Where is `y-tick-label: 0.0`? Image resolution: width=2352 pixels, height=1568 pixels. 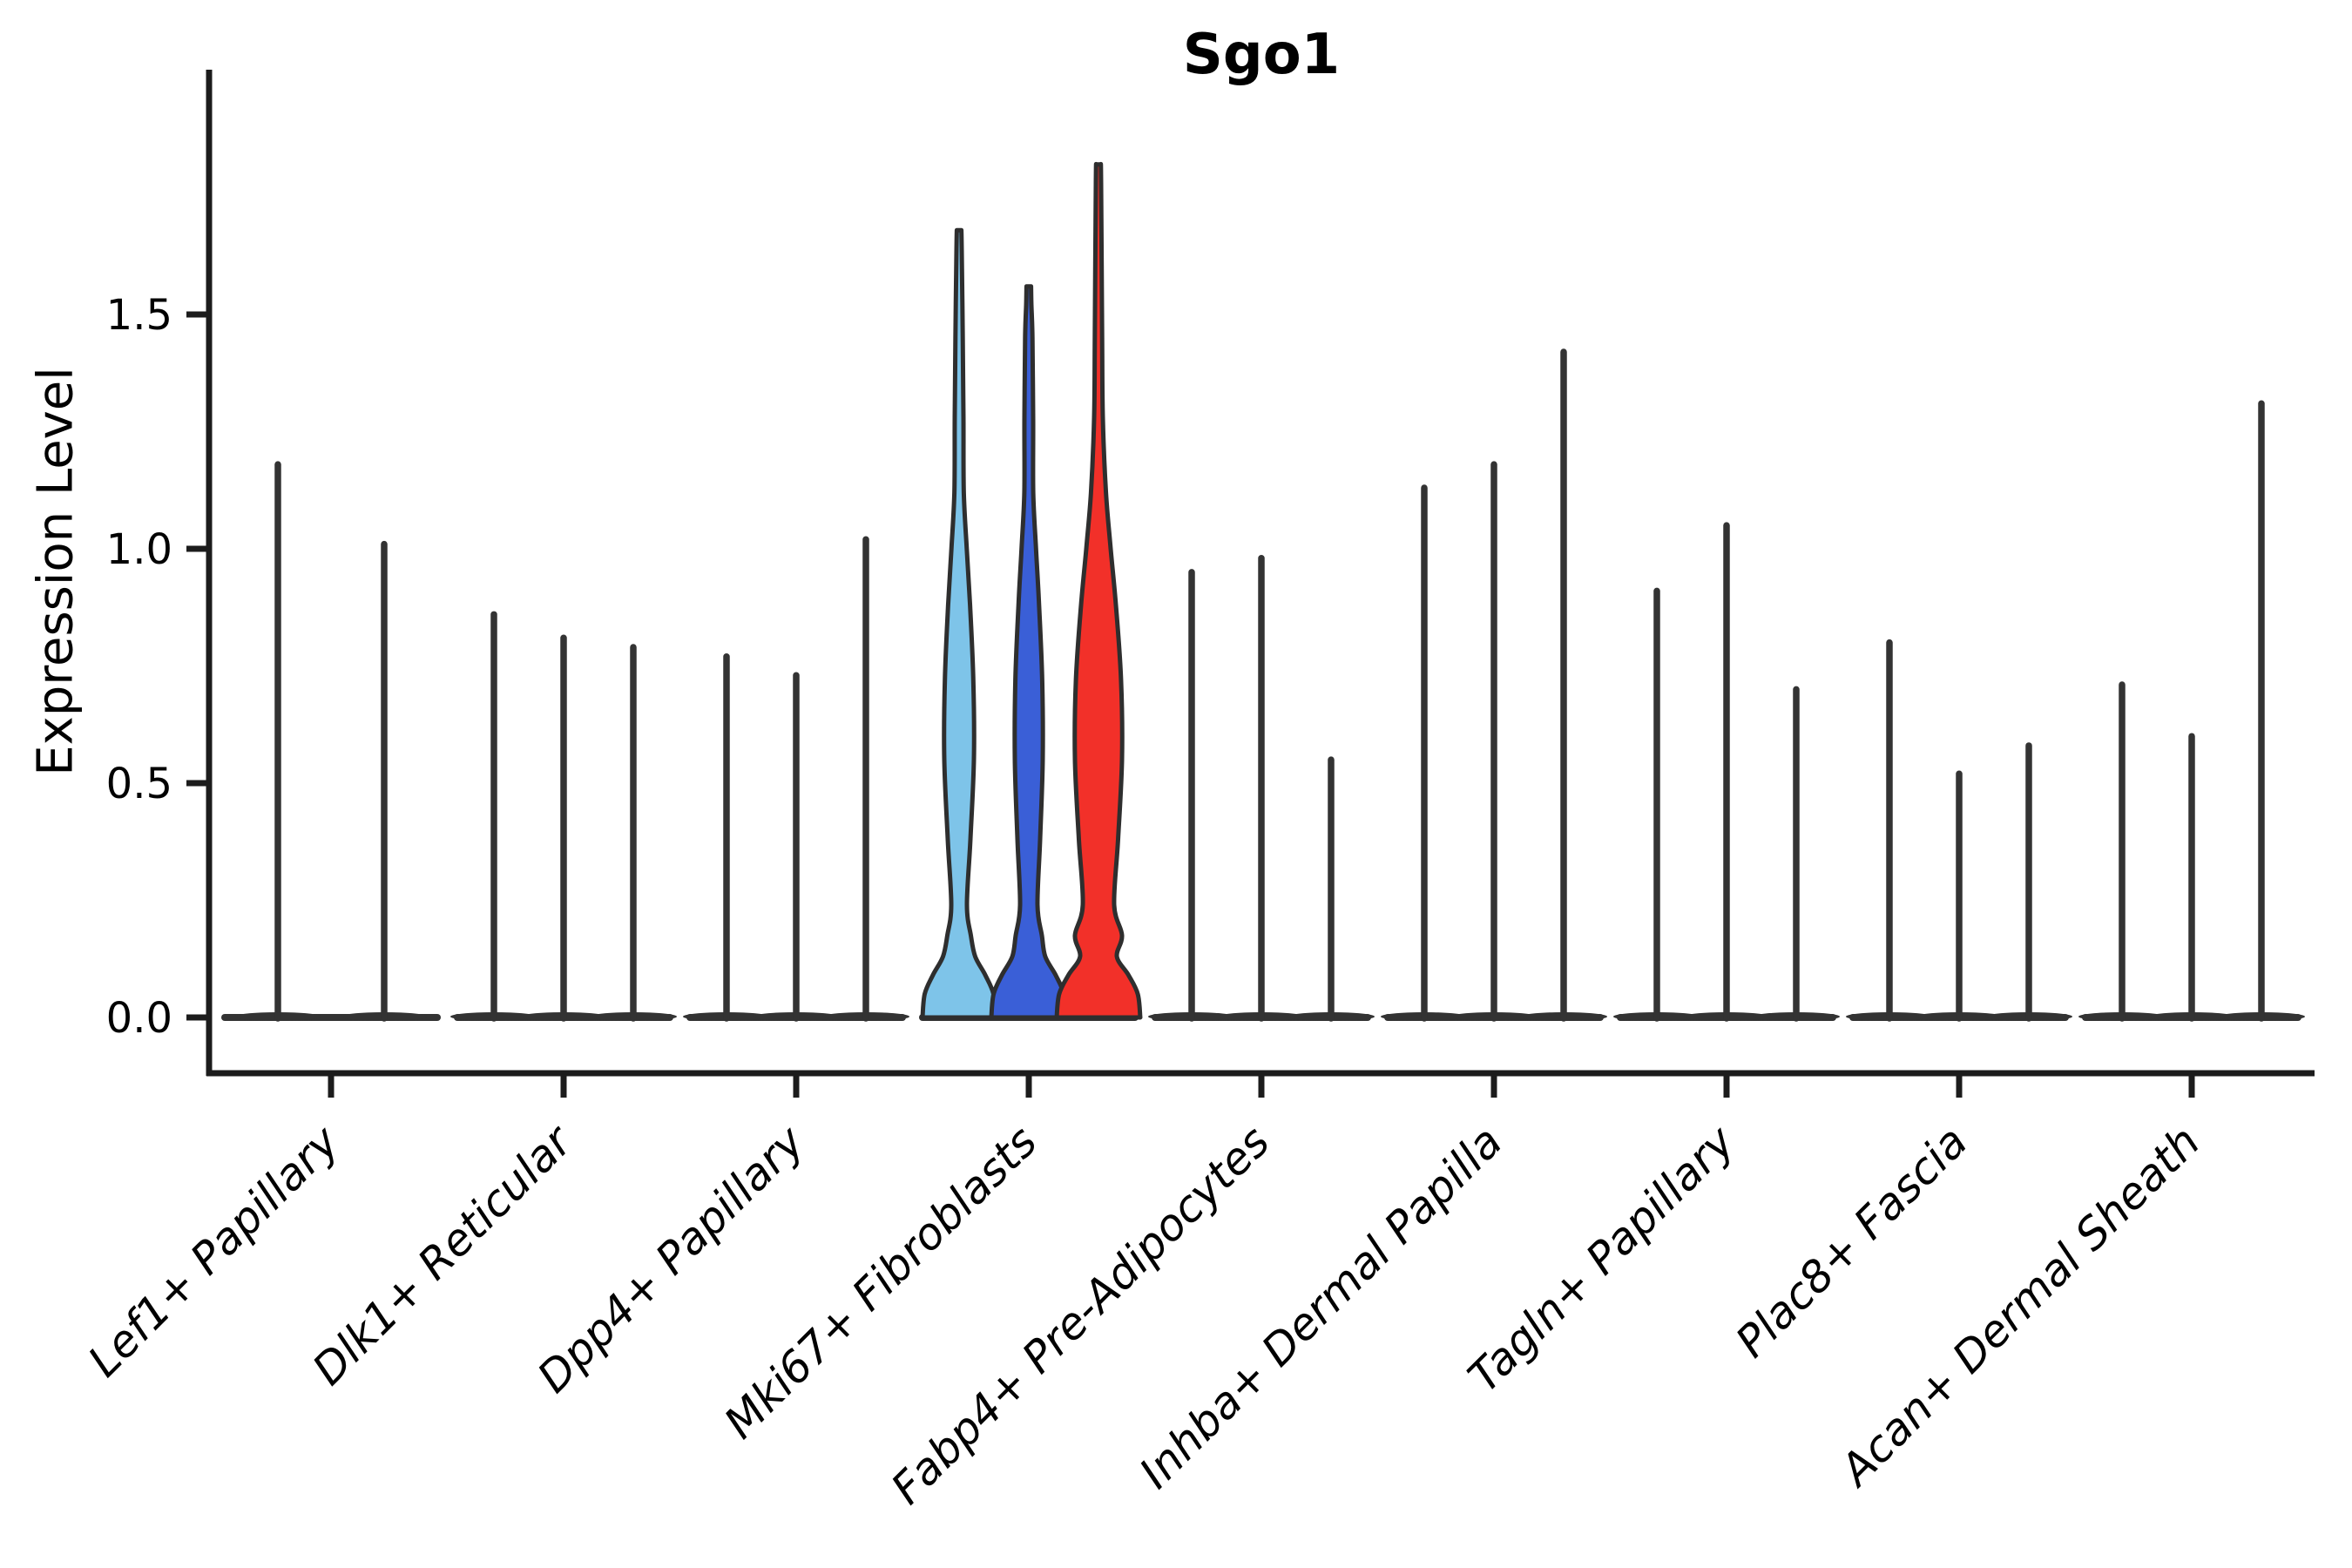 y-tick-label: 0.0 is located at coordinates (139, 1018).